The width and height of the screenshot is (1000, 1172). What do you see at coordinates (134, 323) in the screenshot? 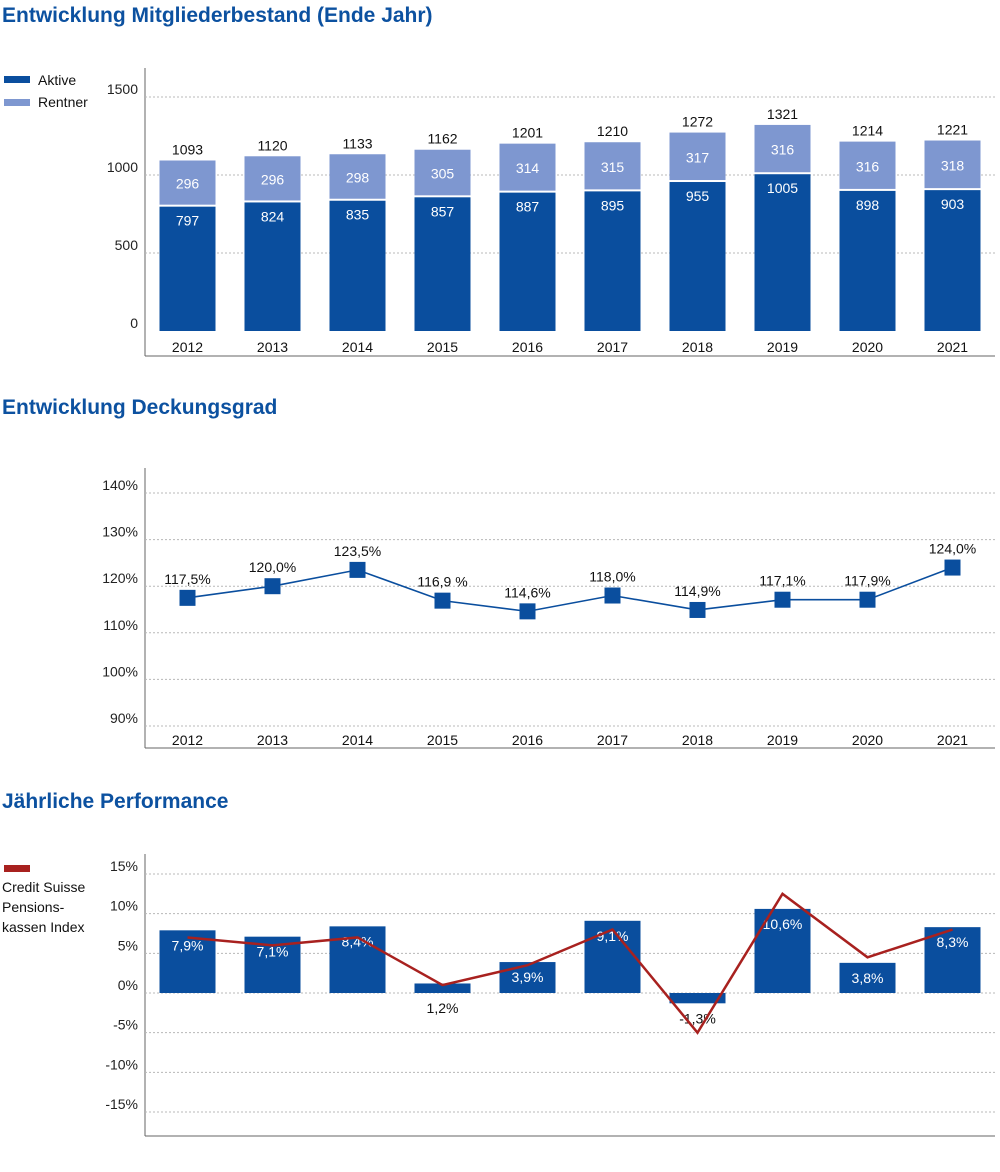
I see `y-tick-label: 0` at bounding box center [134, 323].